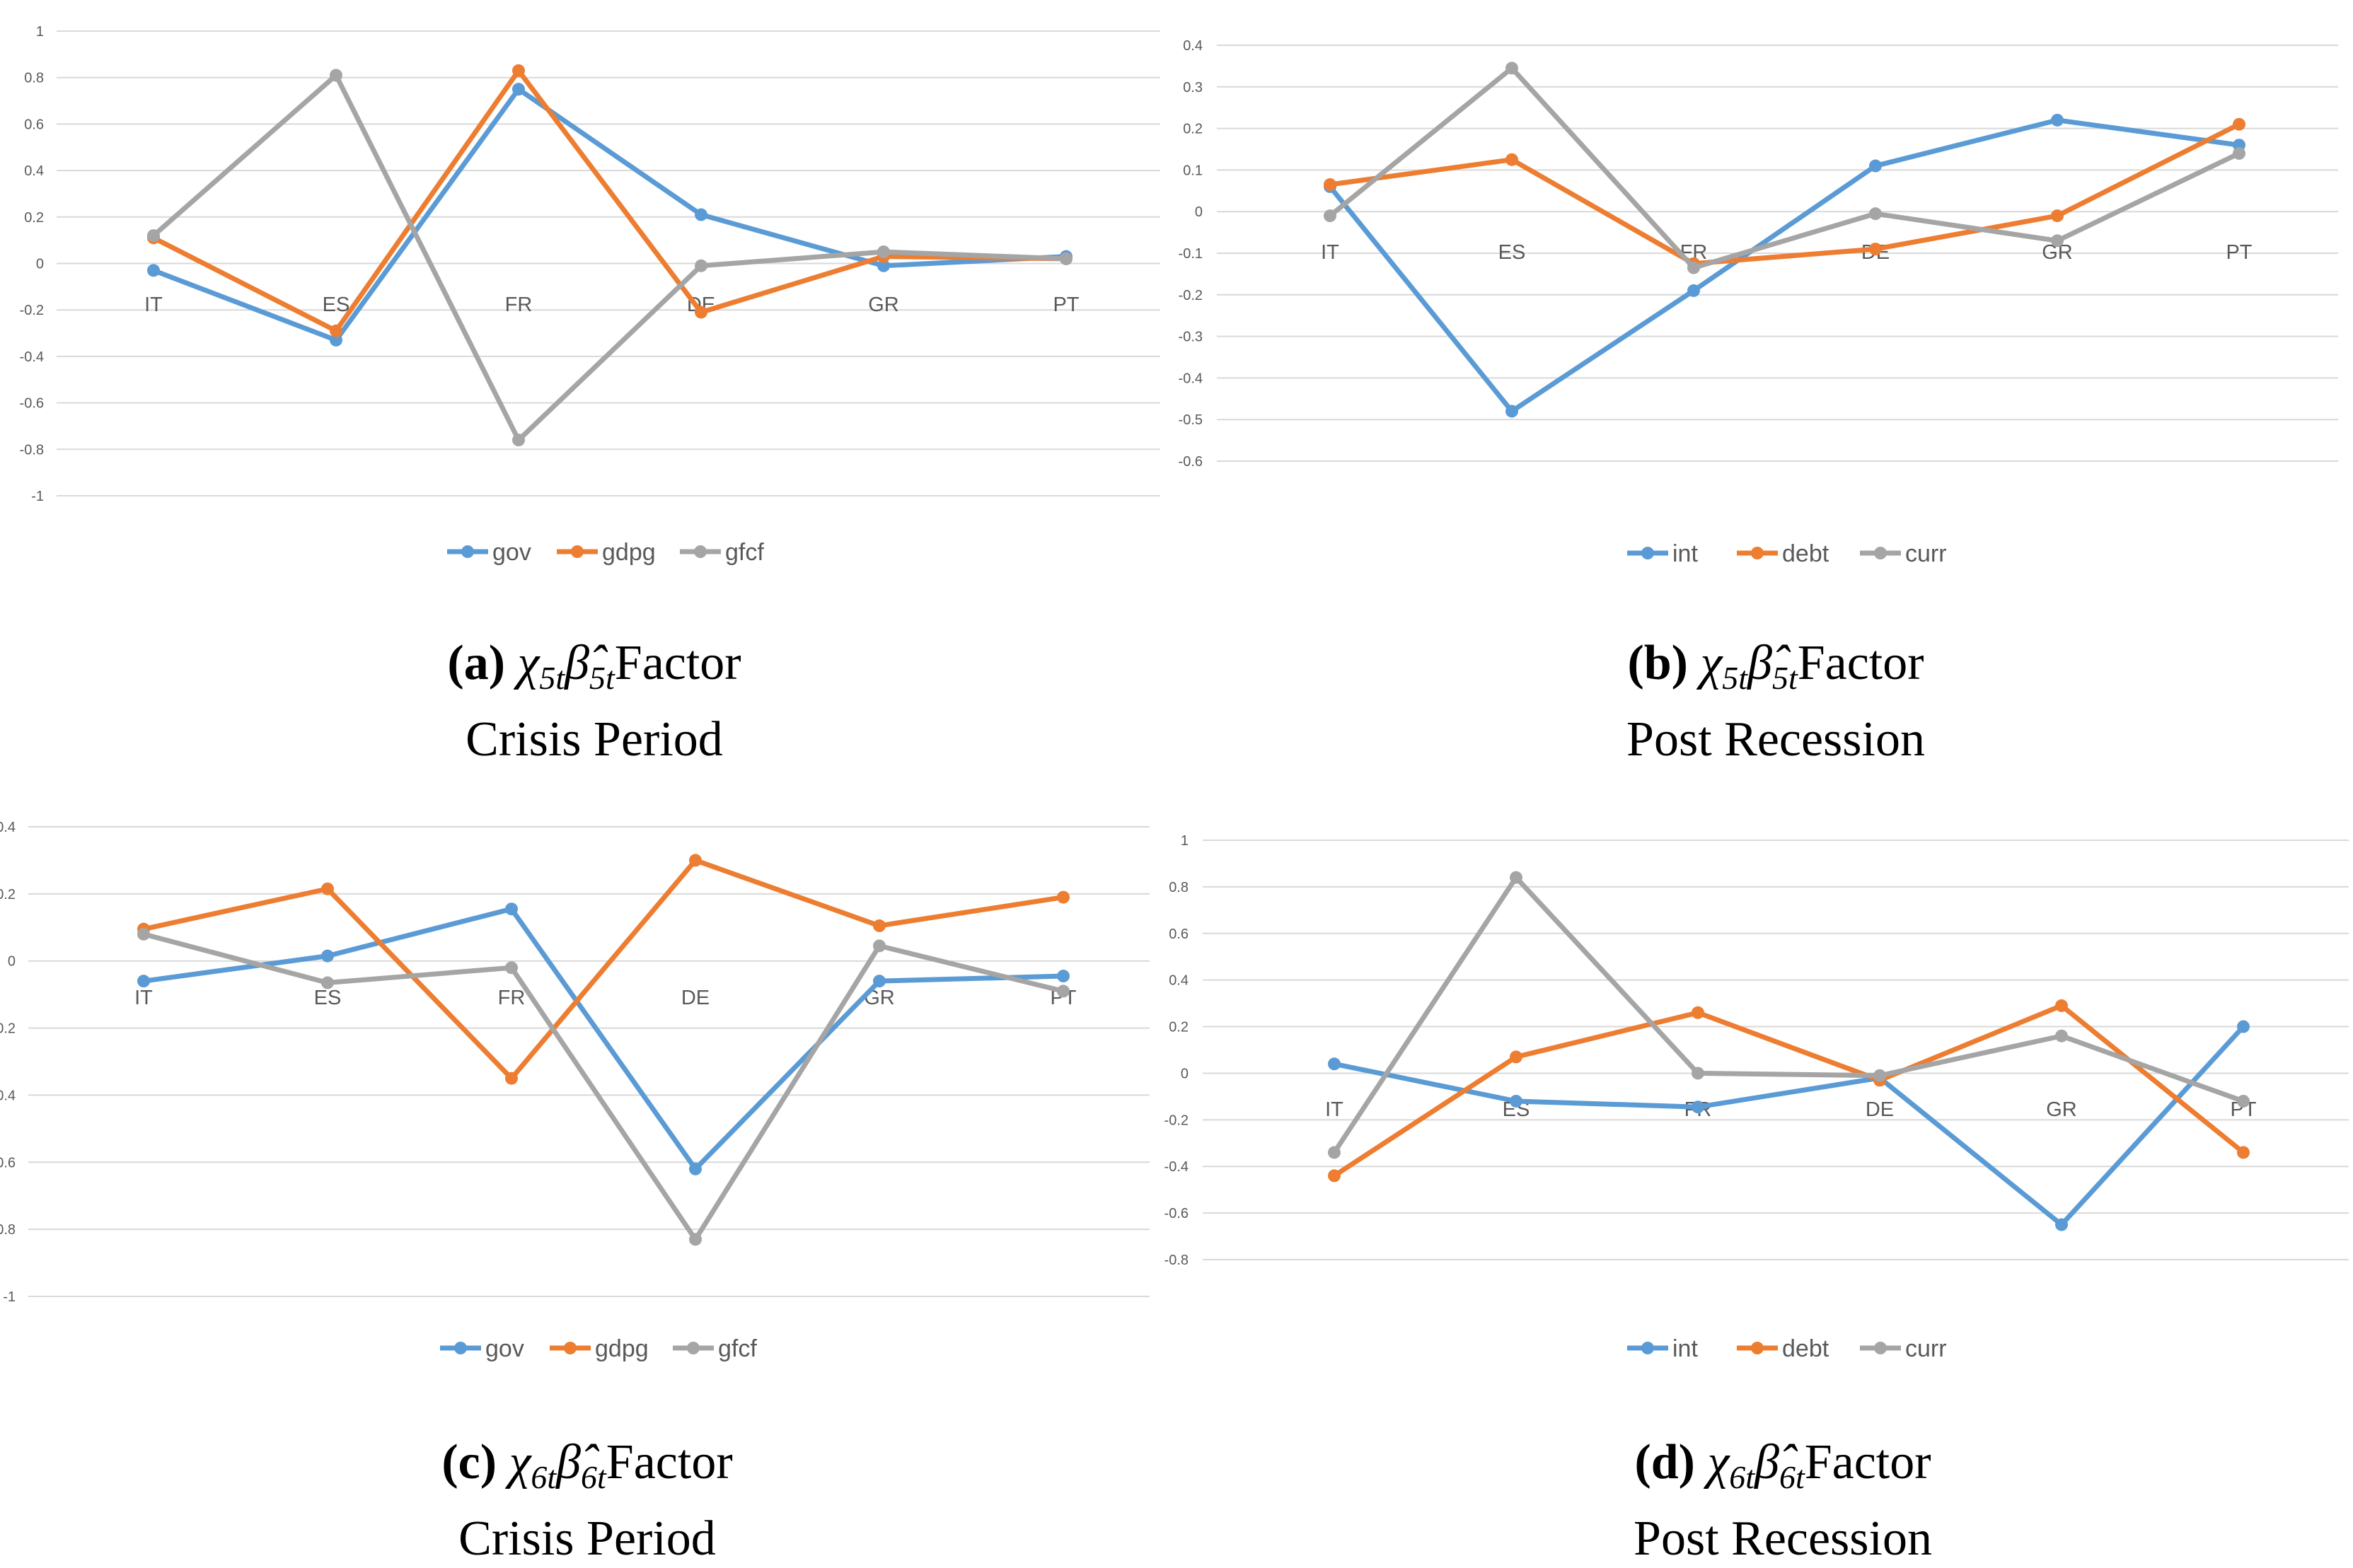 This screenshot has width=2353, height=1568. Describe the element at coordinates (1191, 254) in the screenshot. I see `panel-b-ytick-label: -0.1` at that location.